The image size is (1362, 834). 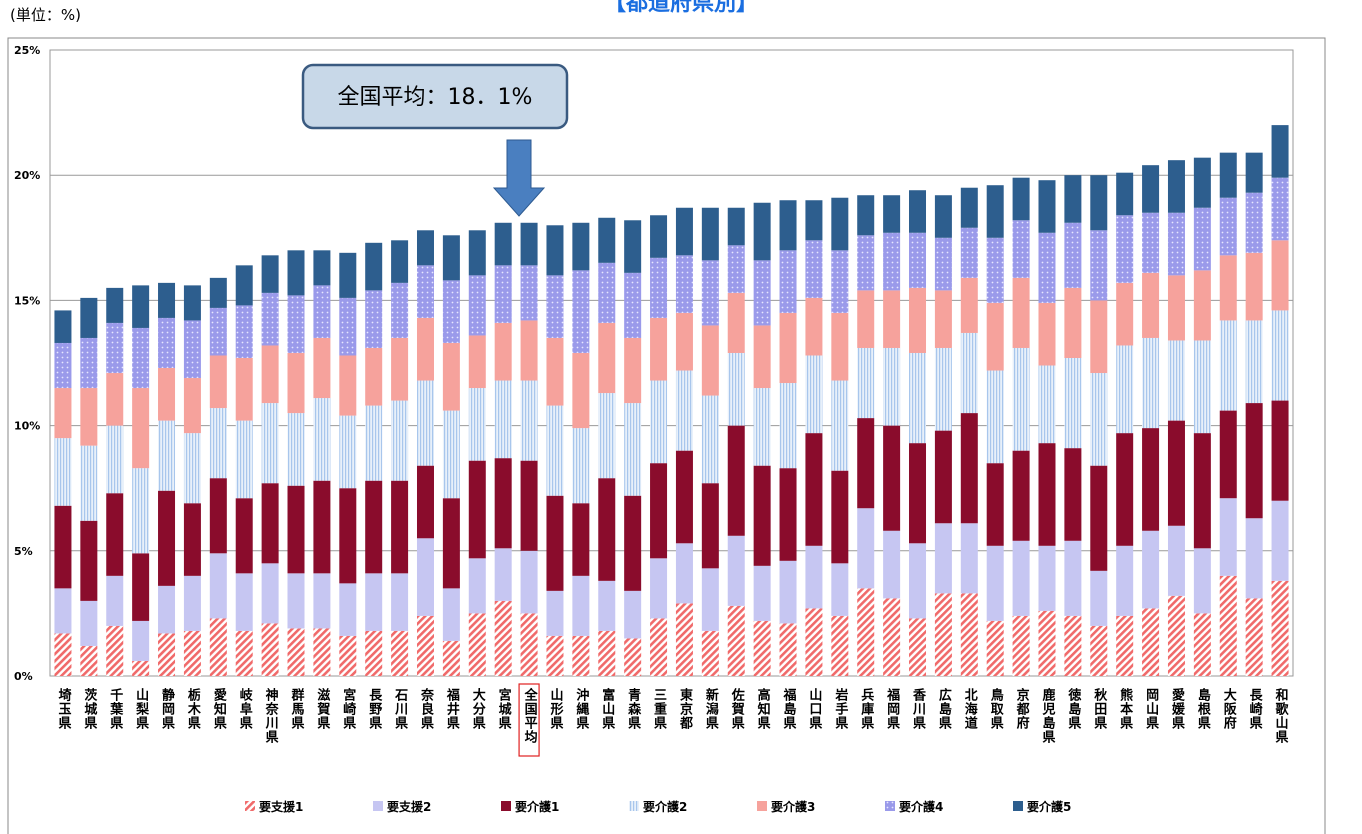 I want to click on x-tick-label: 鳥取県, so click(x=996, y=708).